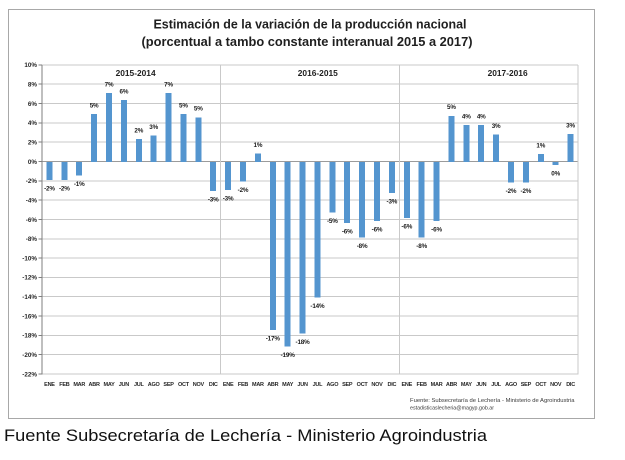 The width and height of the screenshot is (625, 460). I want to click on svg-text: -5%, so click(332, 221).